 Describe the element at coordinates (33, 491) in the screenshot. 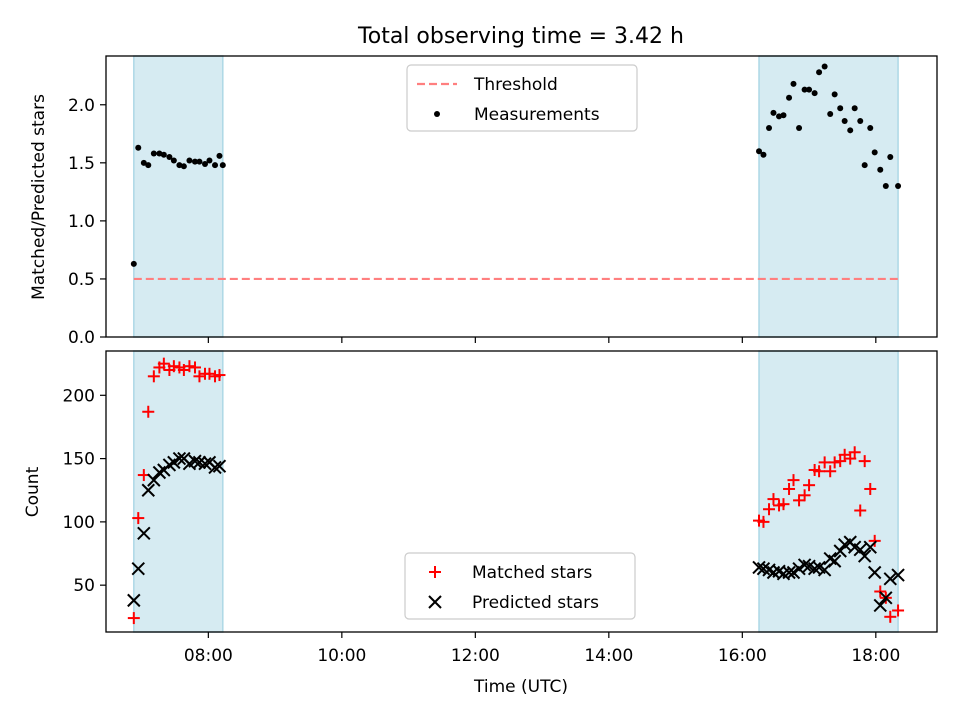

I see `bottom-y-axis-label: Count` at that location.